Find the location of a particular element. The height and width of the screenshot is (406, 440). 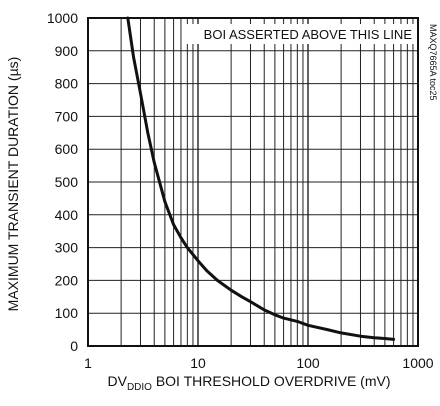

x-axis-label-subscript: DDIO is located at coordinates (139, 387).